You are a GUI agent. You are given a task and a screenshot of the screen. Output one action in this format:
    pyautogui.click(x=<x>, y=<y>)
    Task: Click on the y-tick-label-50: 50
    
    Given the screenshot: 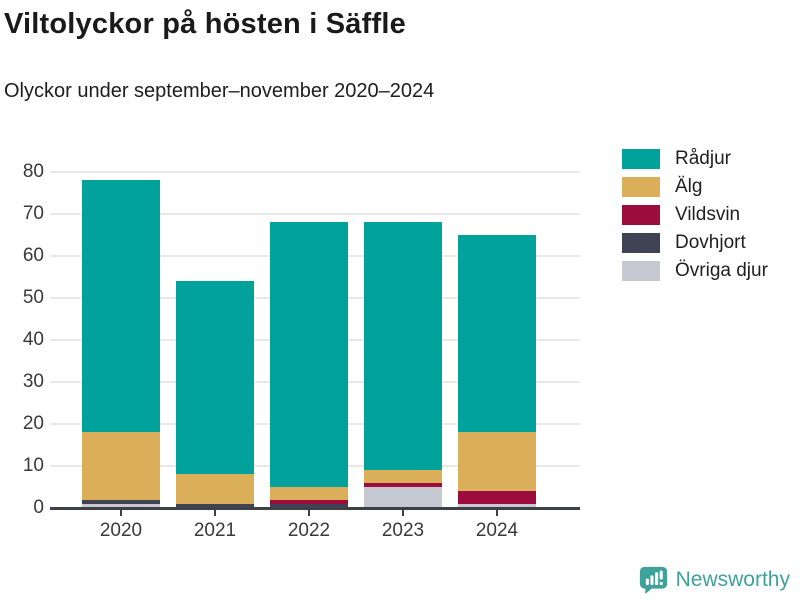 What is the action you would take?
    pyautogui.click(x=33, y=297)
    